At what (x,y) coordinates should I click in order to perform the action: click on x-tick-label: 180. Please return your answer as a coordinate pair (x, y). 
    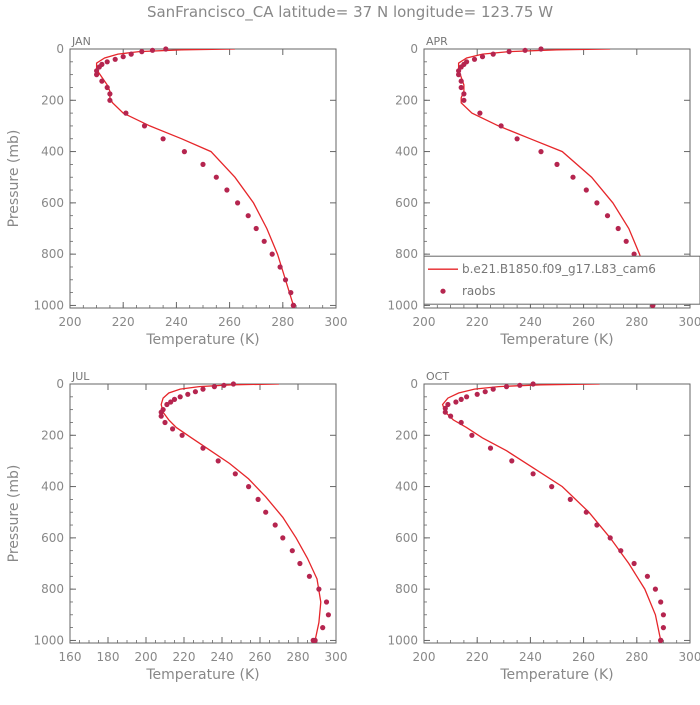
    Looking at the image, I should click on (108, 657).